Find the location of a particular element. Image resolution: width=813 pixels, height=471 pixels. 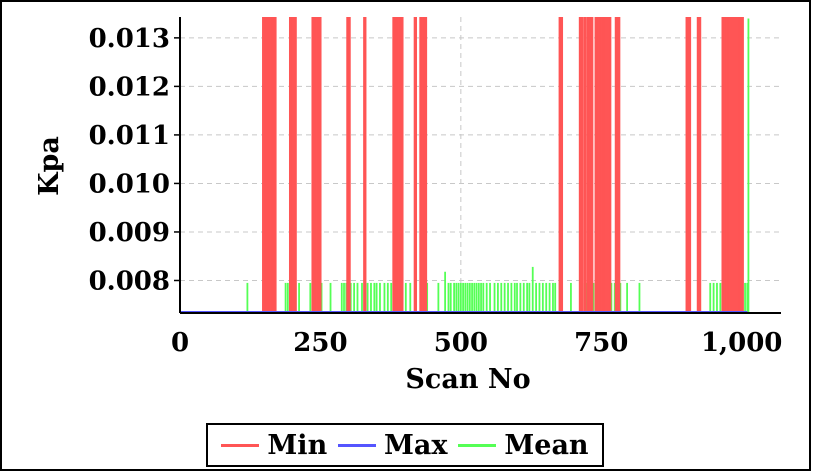

y-tick-label: 0.013 is located at coordinates (129, 39).